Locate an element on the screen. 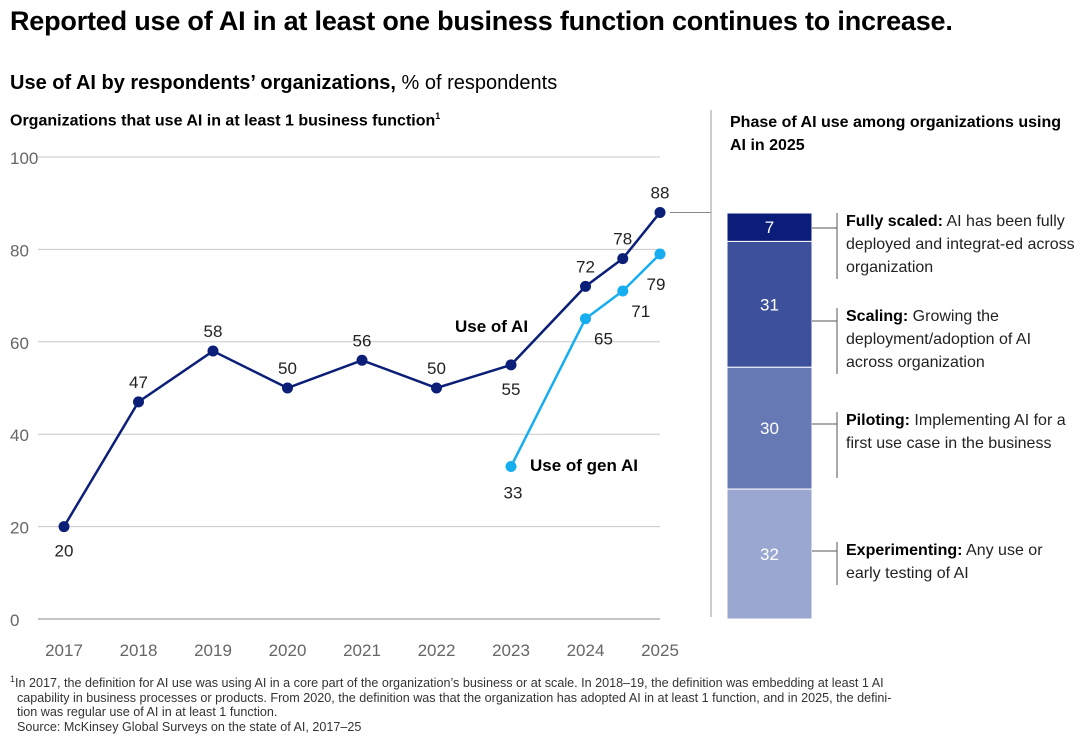 This screenshot has width=1080, height=743. data-label: 88 is located at coordinates (660, 192).